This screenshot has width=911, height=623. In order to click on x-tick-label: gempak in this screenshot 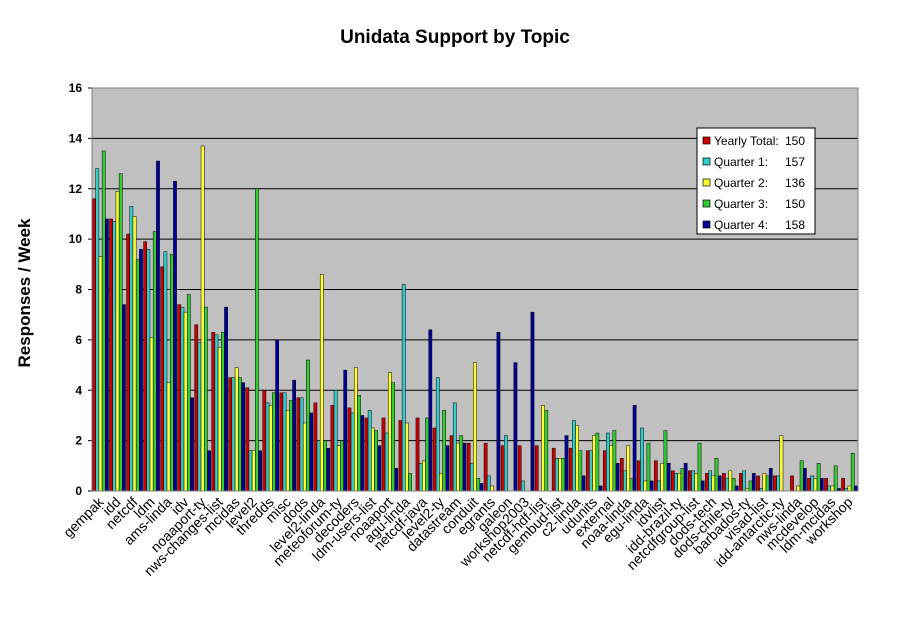, I will do `click(83, 516)`.